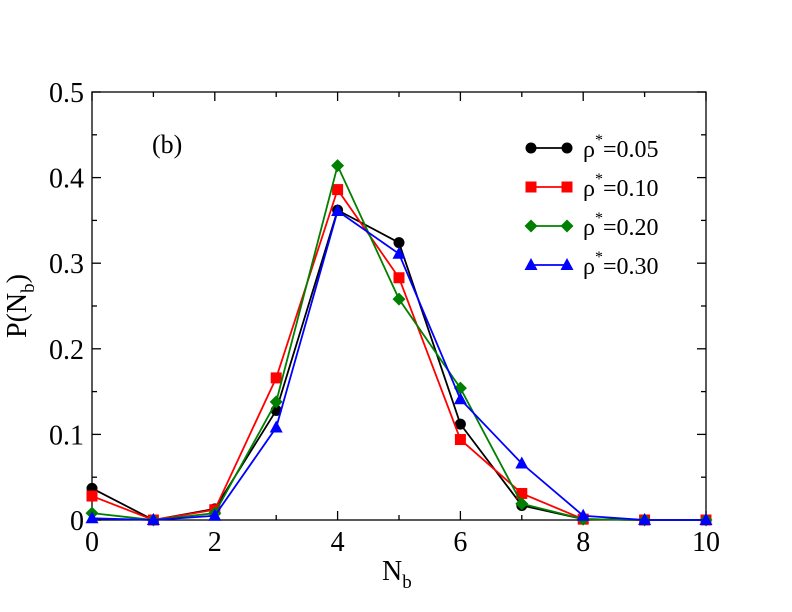 The height and width of the screenshot is (612, 792). I want to click on legend-item: ρ*=0.05, so click(592, 147).